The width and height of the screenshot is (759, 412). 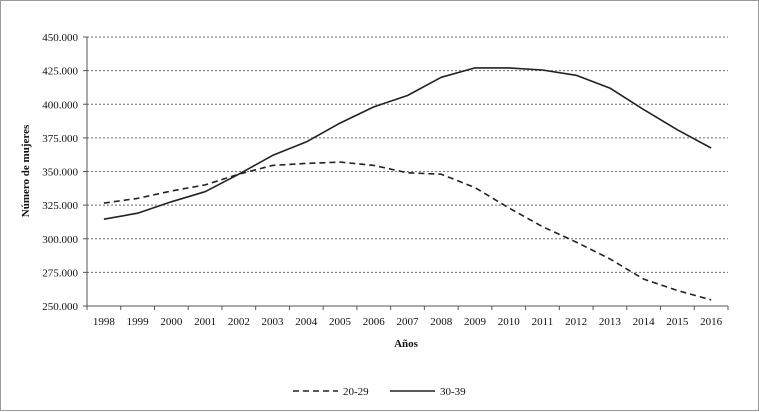 I want to click on x-tick-label: 2004, so click(x=306, y=322).